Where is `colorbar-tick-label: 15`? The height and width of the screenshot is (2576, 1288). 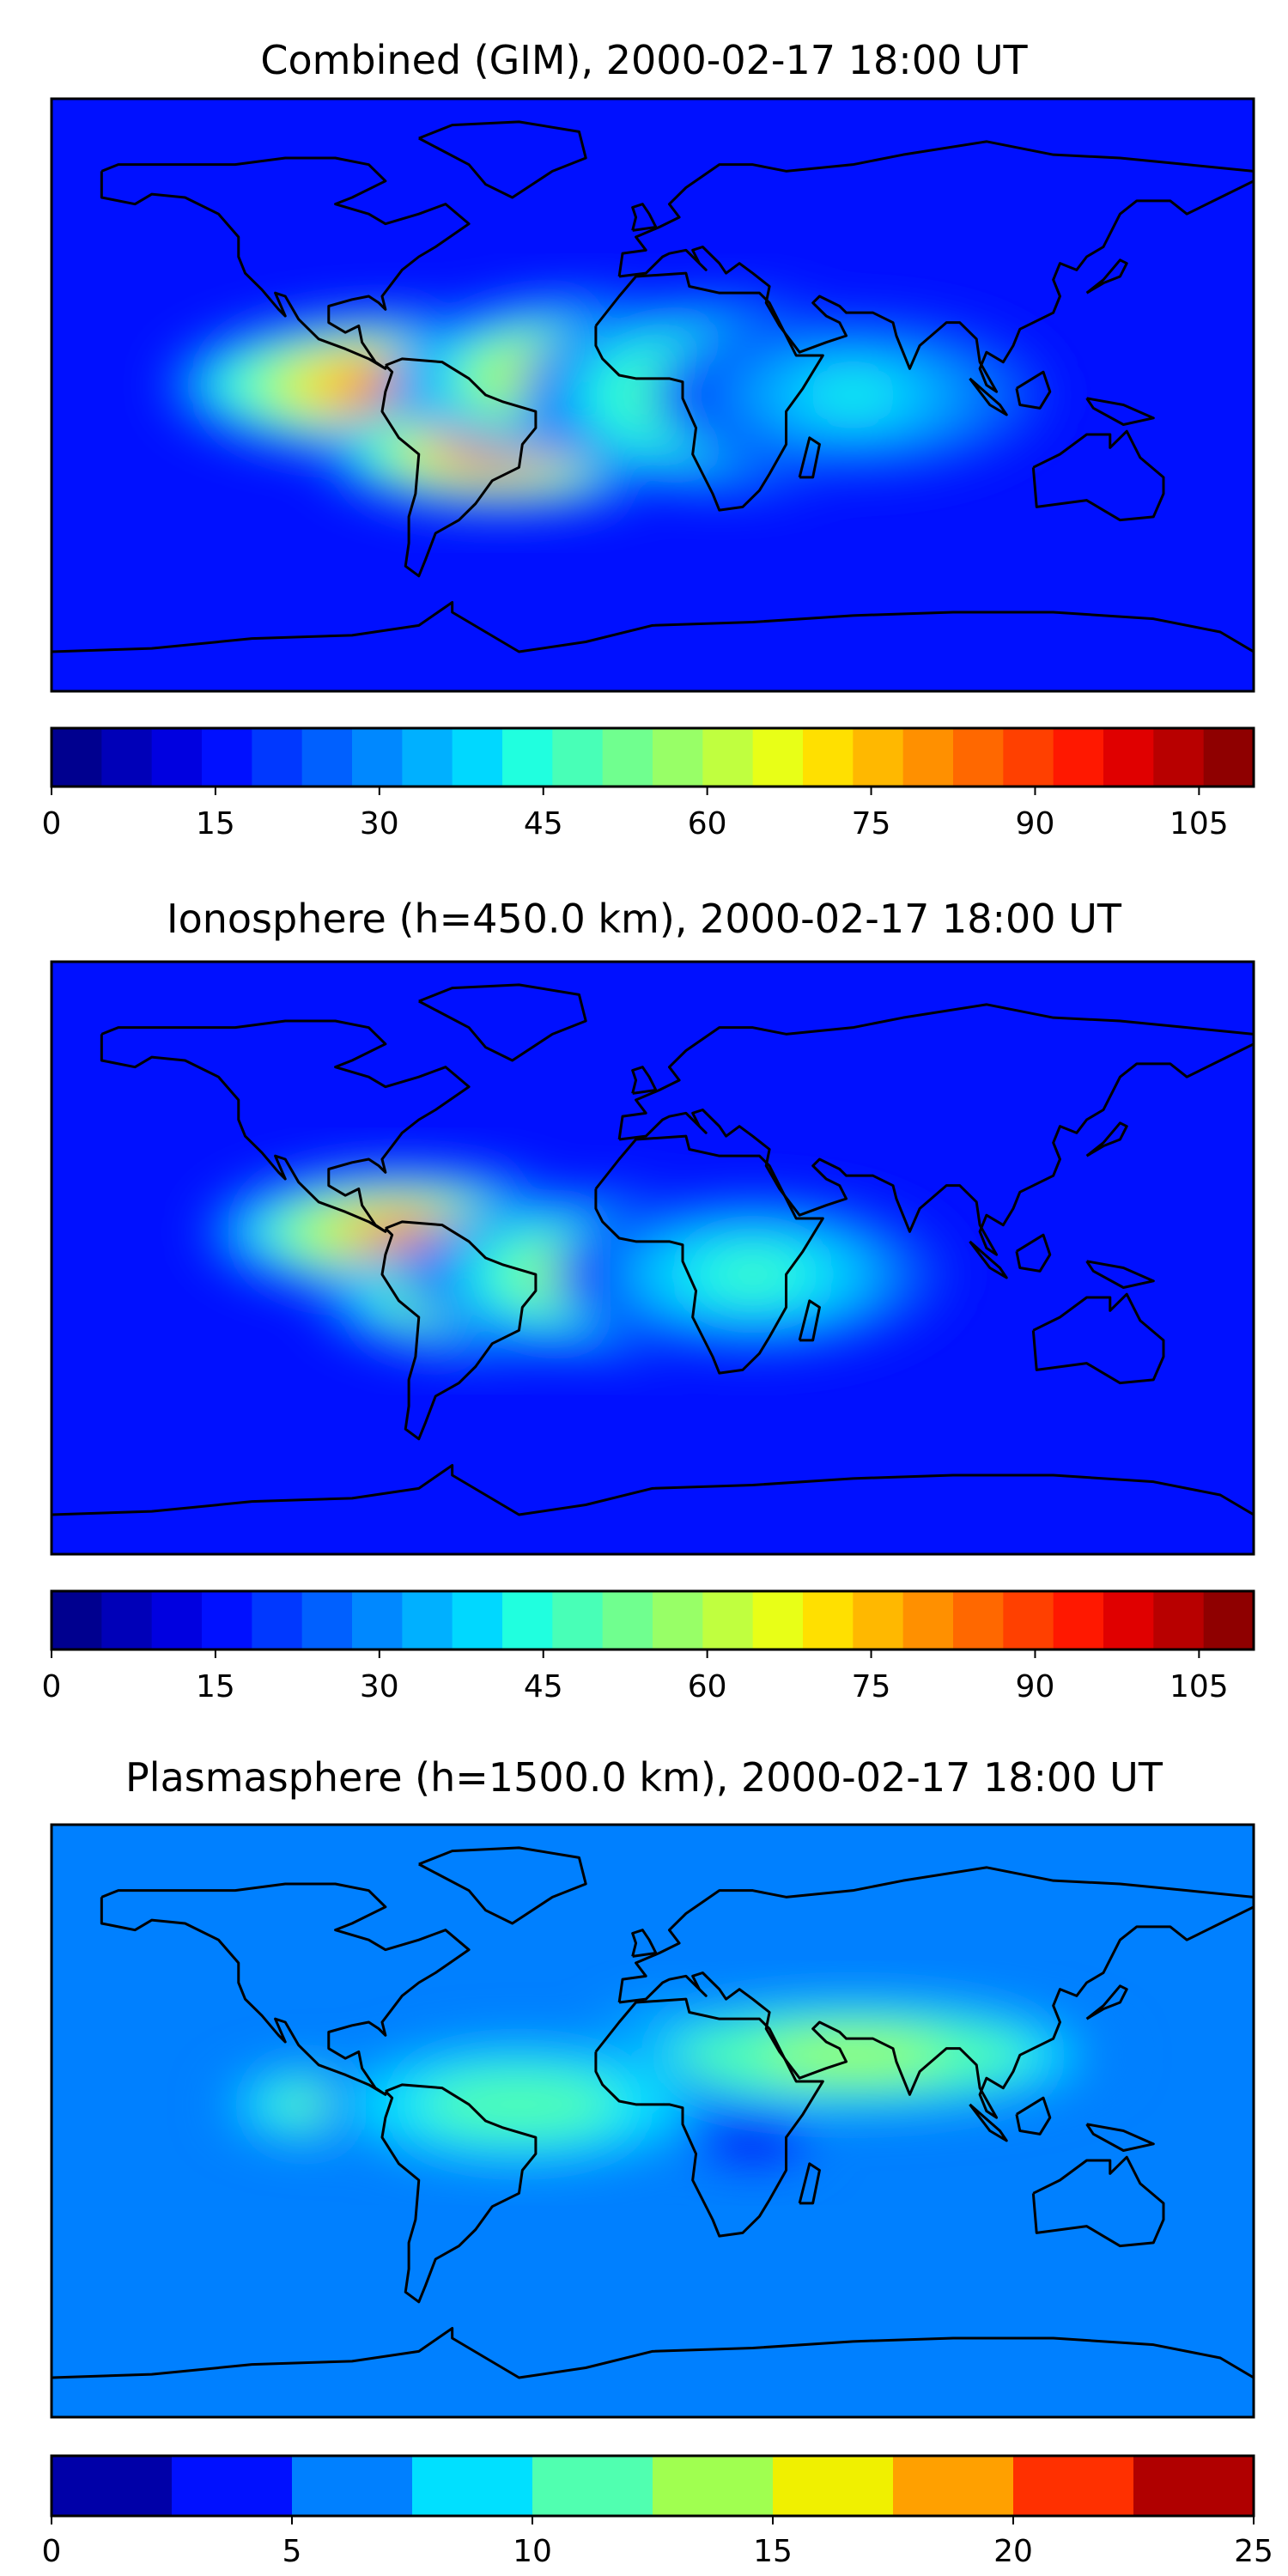 colorbar-tick-label: 15 is located at coordinates (773, 2551).